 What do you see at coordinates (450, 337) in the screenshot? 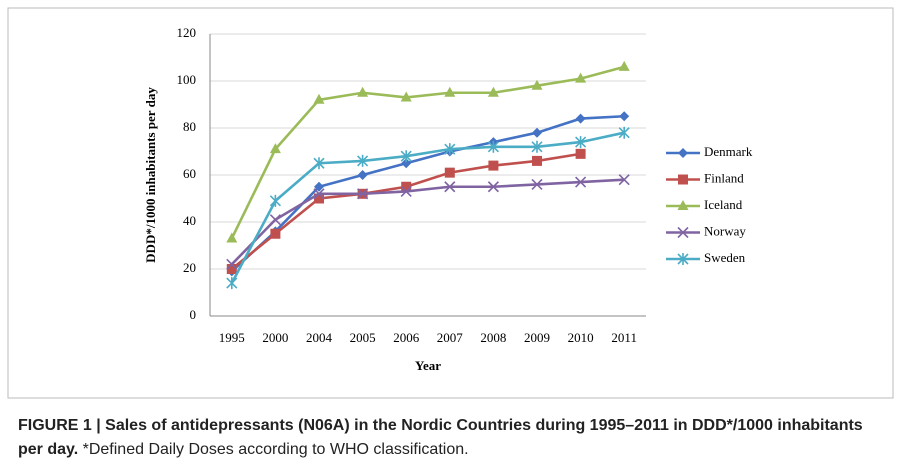
I see `x-tick-label: 2007` at bounding box center [450, 337].